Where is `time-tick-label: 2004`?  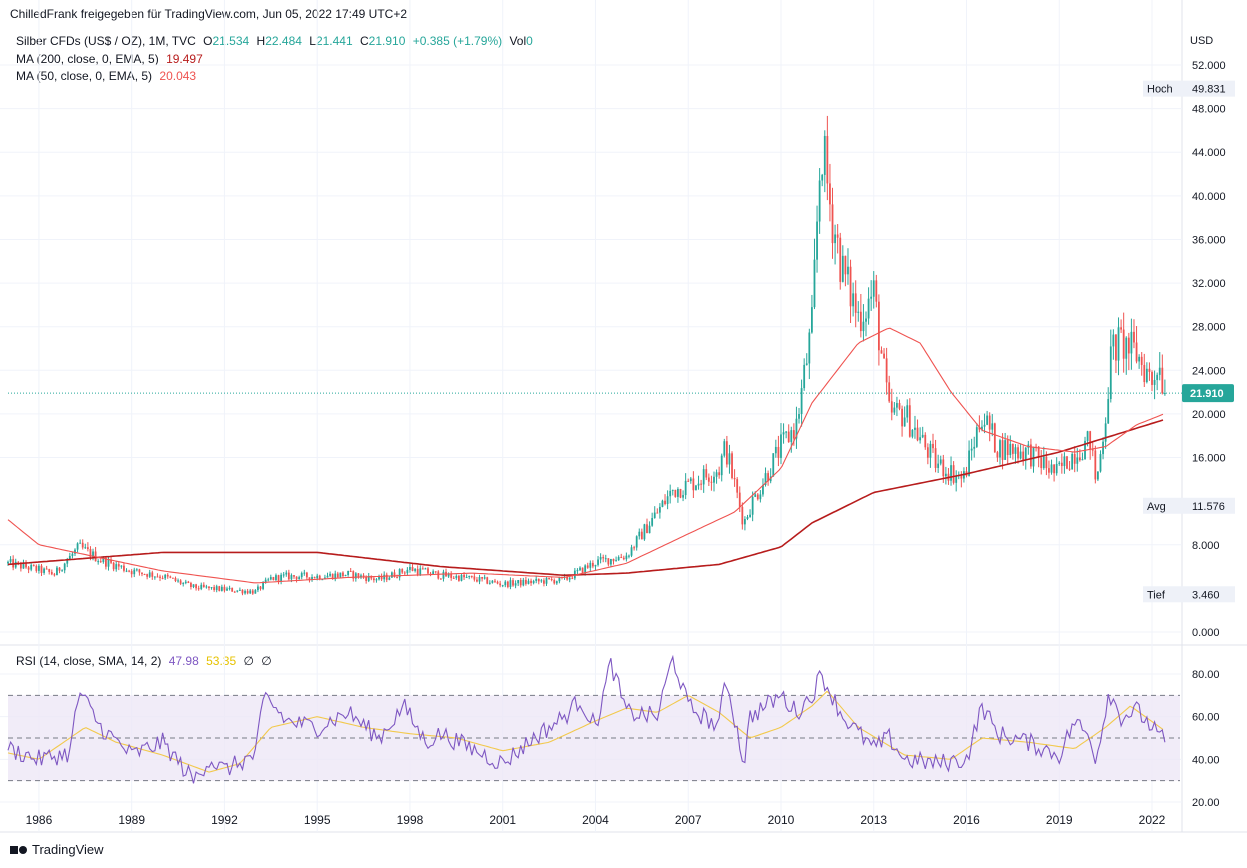
time-tick-label: 2004 is located at coordinates (595, 820).